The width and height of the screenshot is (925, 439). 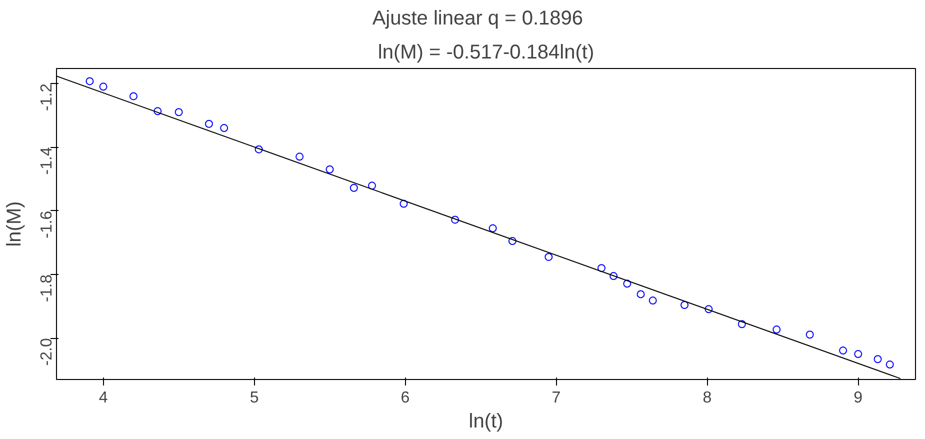 I want to click on chart-title: Ajuste linear q = 0.1896, so click(x=478, y=19).